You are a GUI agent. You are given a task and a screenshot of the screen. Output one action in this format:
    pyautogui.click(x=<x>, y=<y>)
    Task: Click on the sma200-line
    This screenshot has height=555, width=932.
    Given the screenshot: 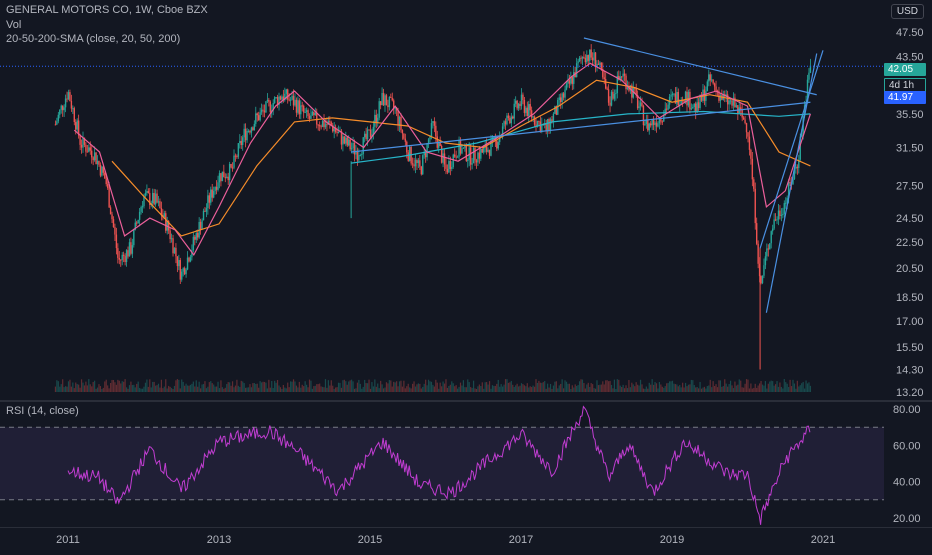 What is the action you would take?
    pyautogui.click(x=581, y=137)
    